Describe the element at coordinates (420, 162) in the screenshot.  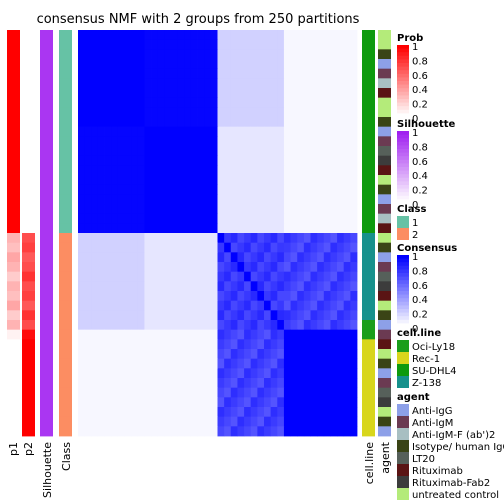
I see `legend-tick: 0.6` at that location.